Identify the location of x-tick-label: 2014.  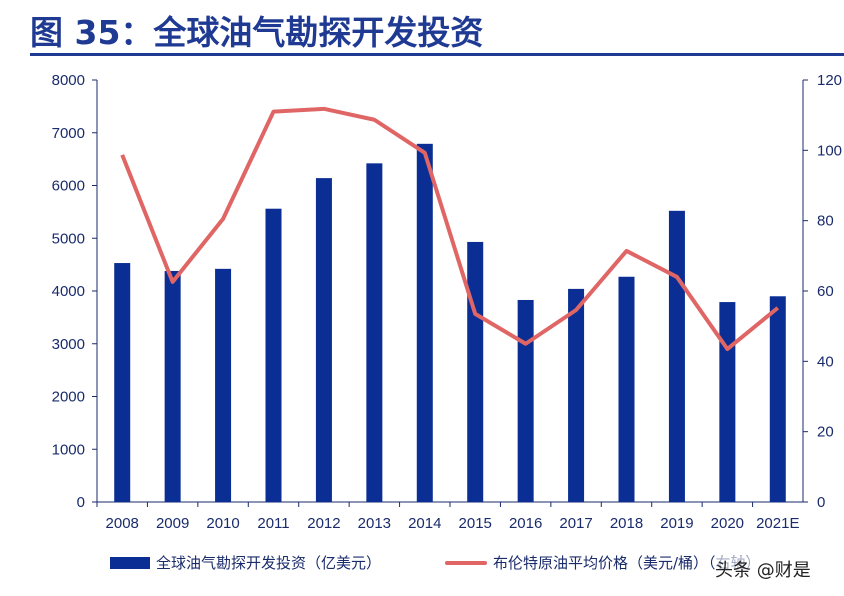
(424, 523).